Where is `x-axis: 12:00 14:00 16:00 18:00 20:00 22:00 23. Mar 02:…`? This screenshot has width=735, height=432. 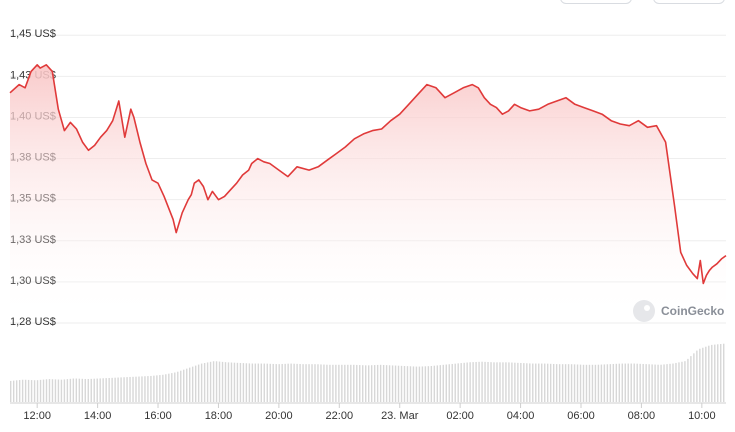
x-axis: 12:00 14:00 16:00 18:00 20:00 22:00 23. Mar 02:… is located at coordinates (369, 412).